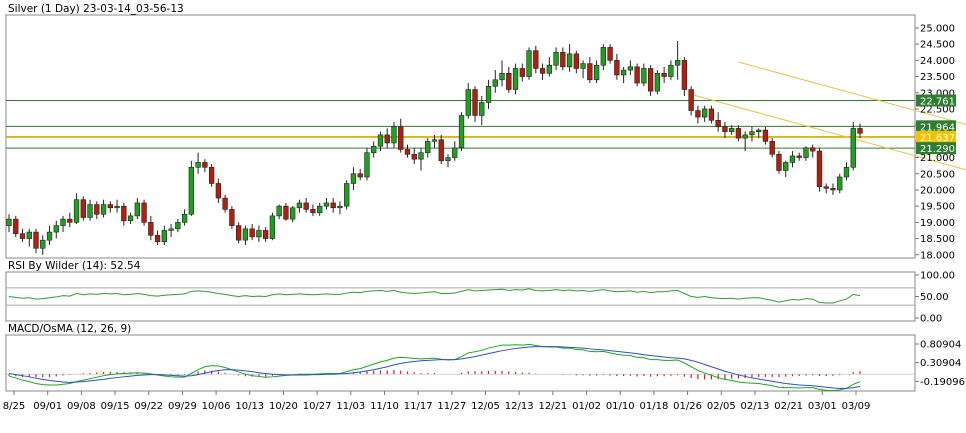 The image size is (966, 433). I want to click on x-tick-label: 01/26, so click(687, 406).